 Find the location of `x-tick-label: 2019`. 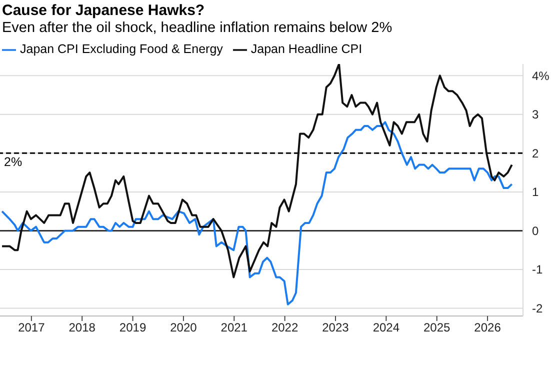

x-tick-label: 2019 is located at coordinates (132, 327).